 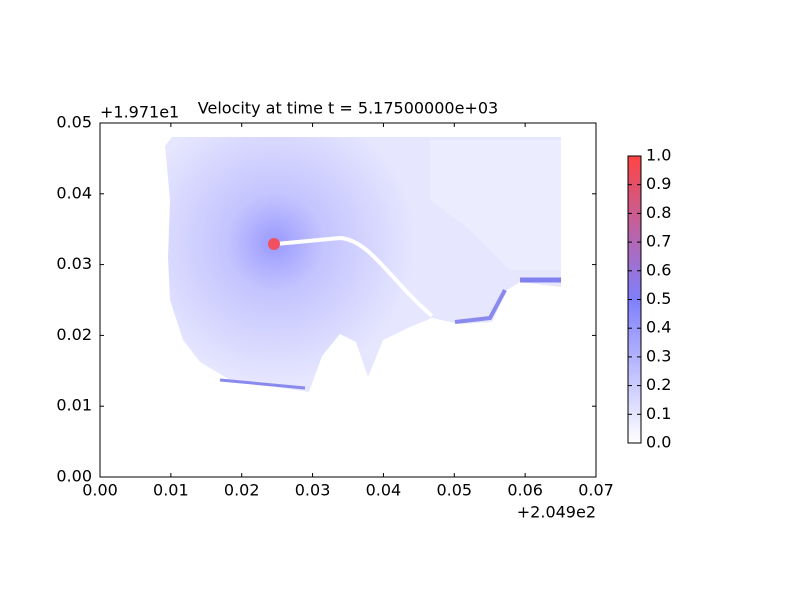 I want to click on colorbar-tick-label: 0.0, so click(x=658, y=442).